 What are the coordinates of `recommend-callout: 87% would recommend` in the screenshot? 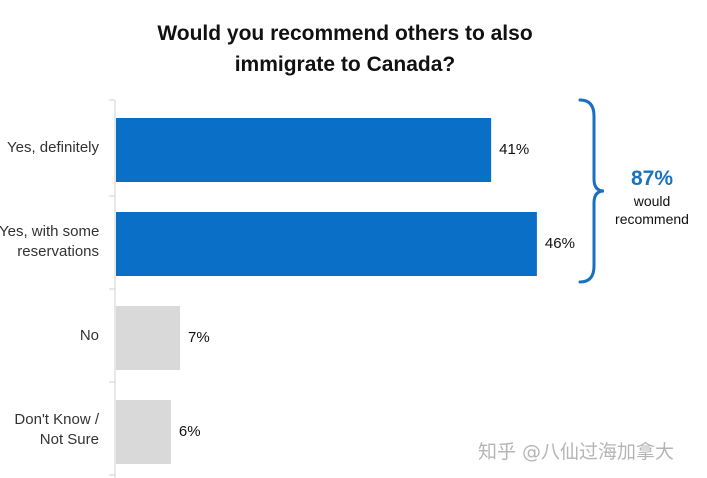 It's located at (652, 197).